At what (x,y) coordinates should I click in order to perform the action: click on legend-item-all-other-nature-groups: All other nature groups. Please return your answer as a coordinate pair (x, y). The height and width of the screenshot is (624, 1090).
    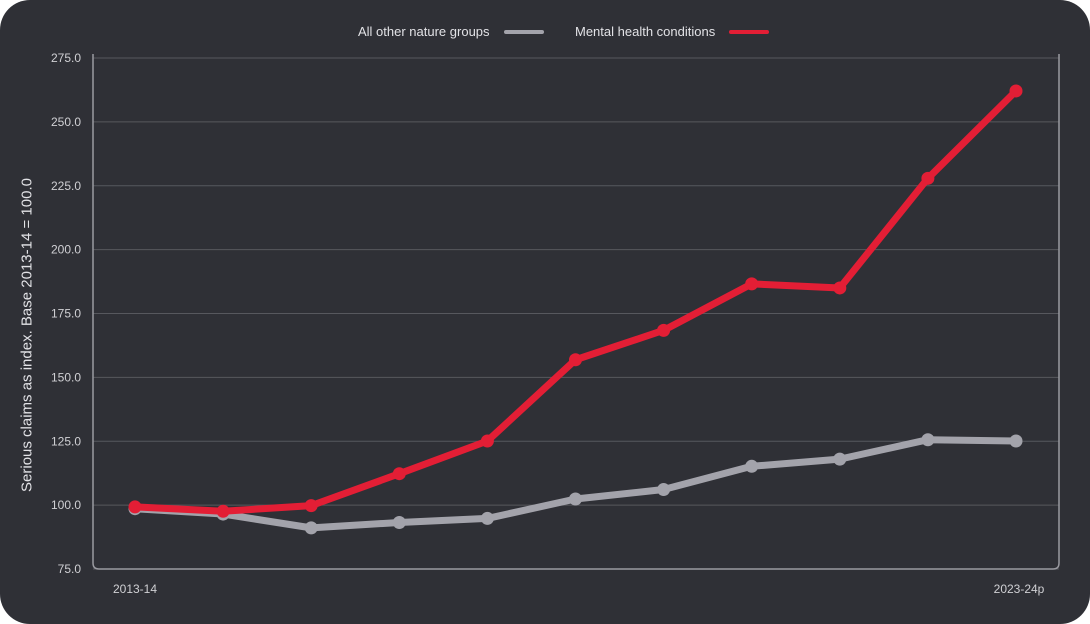
    Looking at the image, I should click on (451, 31).